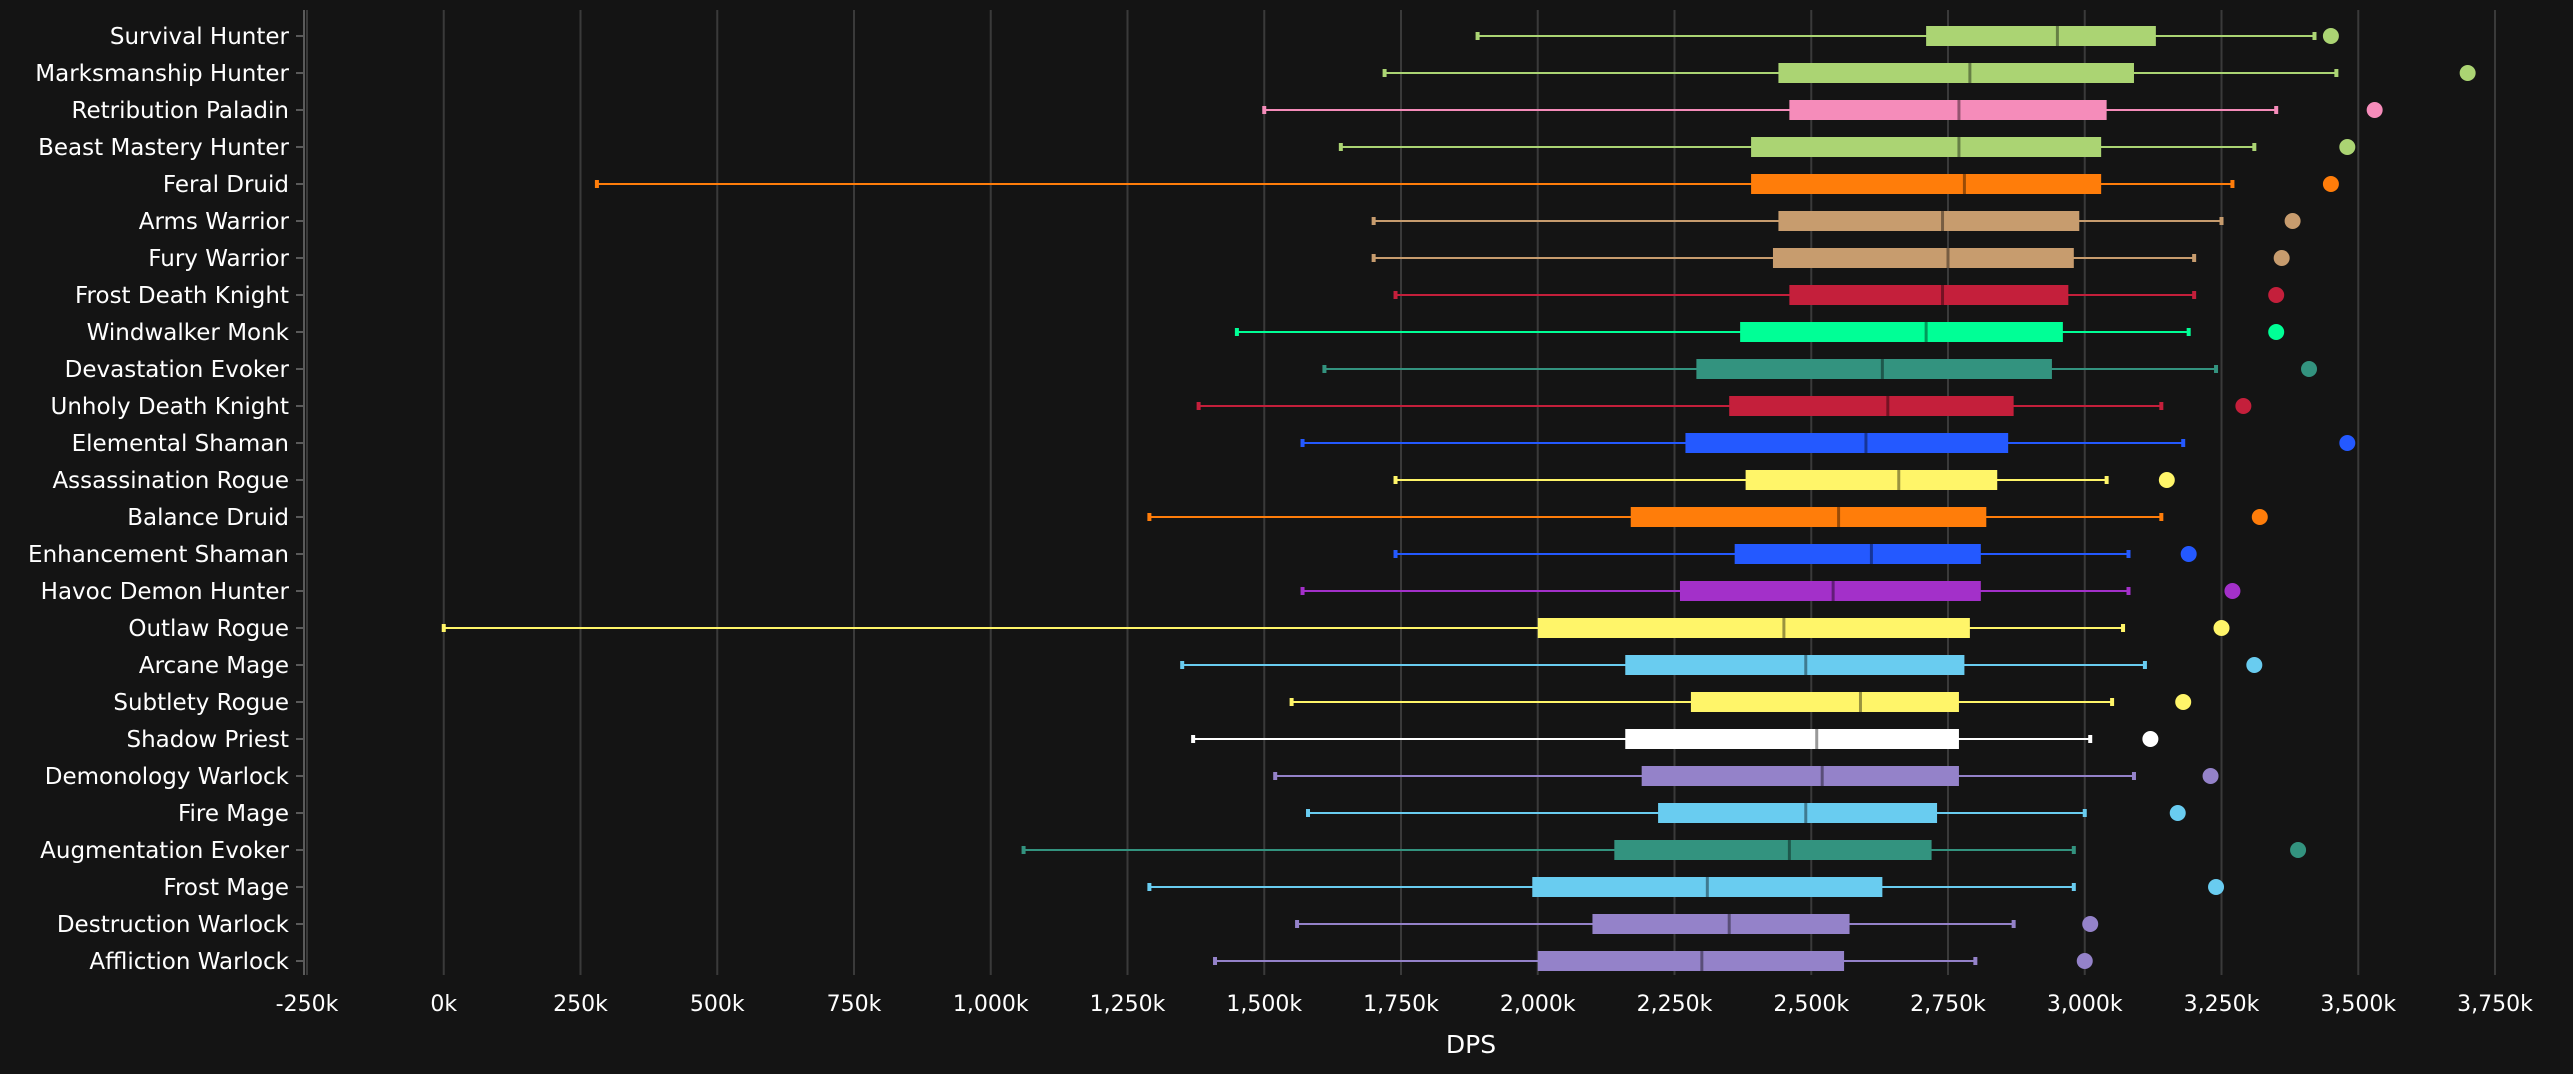 Image resolution: width=2573 pixels, height=1074 pixels. Describe the element at coordinates (218, 259) in the screenshot. I see `category-label: Fury Warrior` at that location.